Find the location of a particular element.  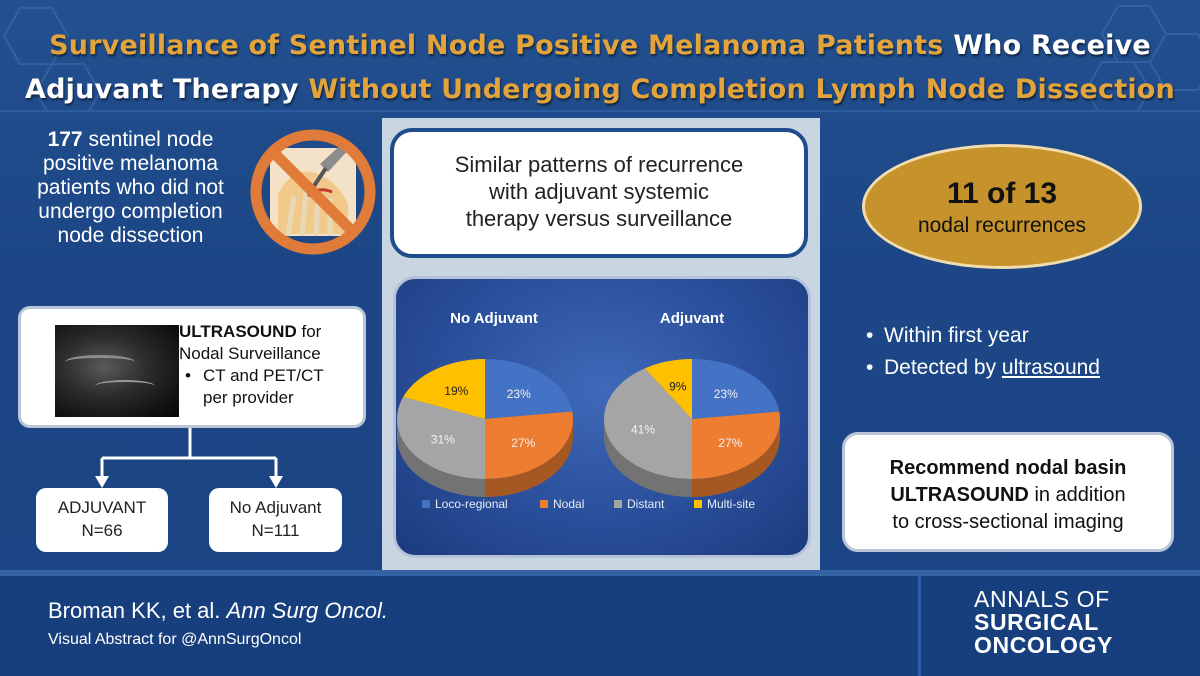

recurrence-details: Within first year Detected by ultrasound is located at coordinates (1026, 352).